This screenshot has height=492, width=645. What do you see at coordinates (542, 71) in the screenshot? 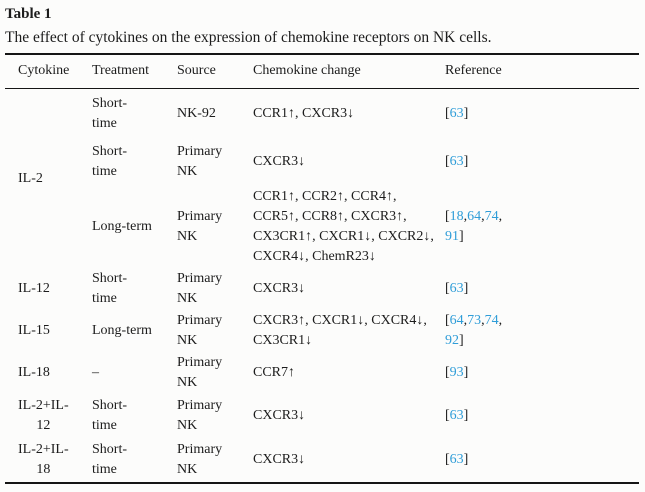
I see `col-header-reference: Reference` at bounding box center [542, 71].